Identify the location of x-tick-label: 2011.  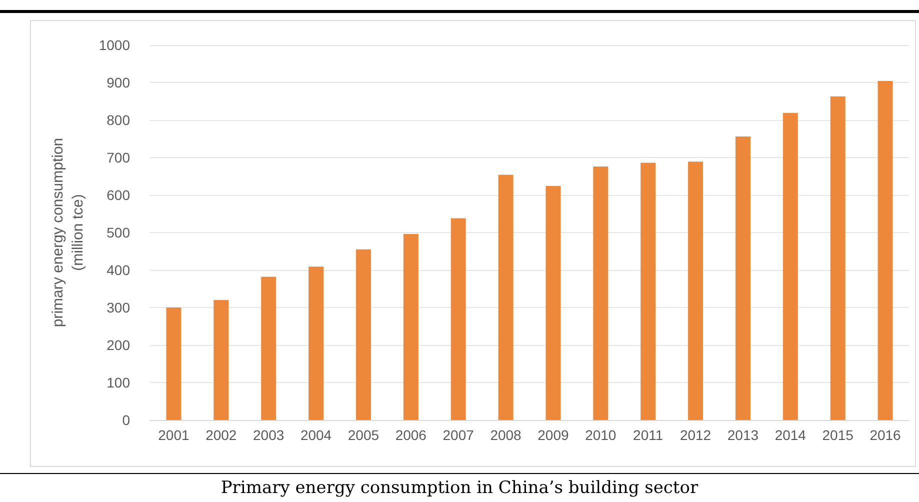
(648, 435).